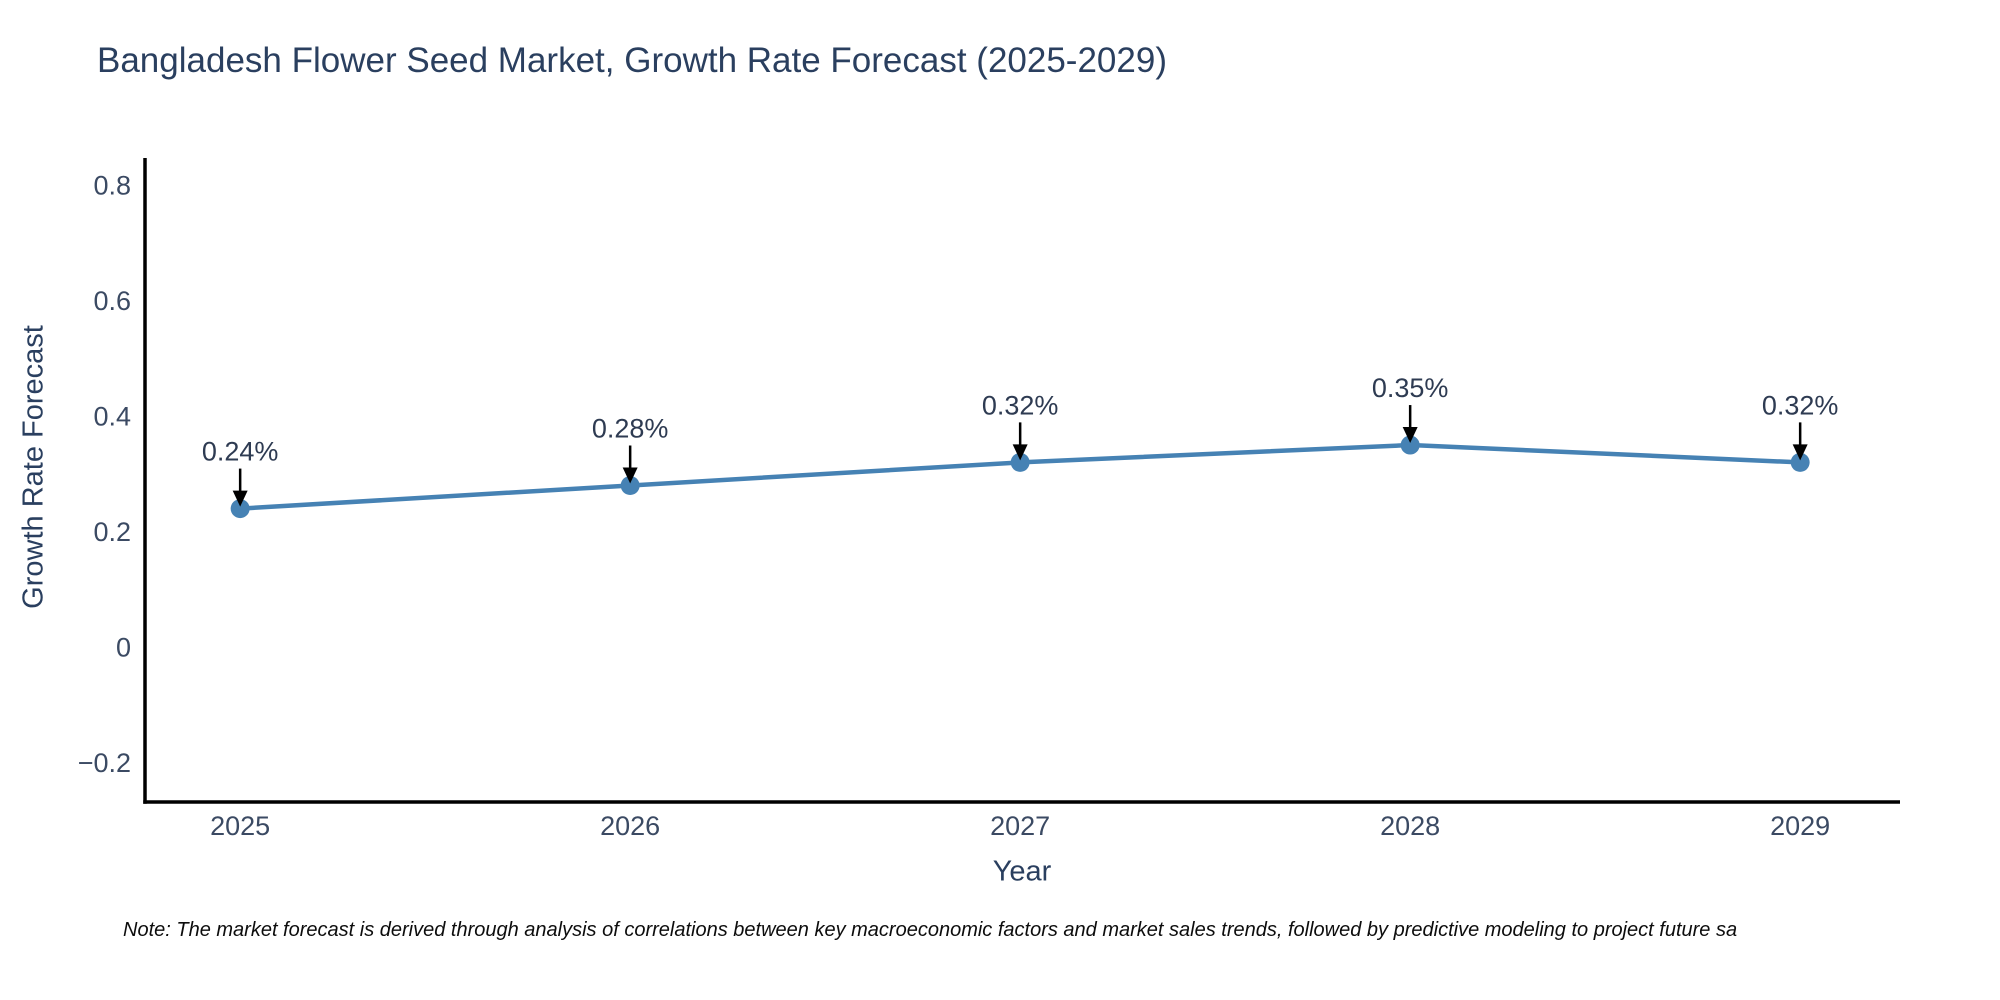 This screenshot has height=1000, width=2000. Describe the element at coordinates (112, 186) in the screenshot. I see `y-tick-label: 0.8` at that location.